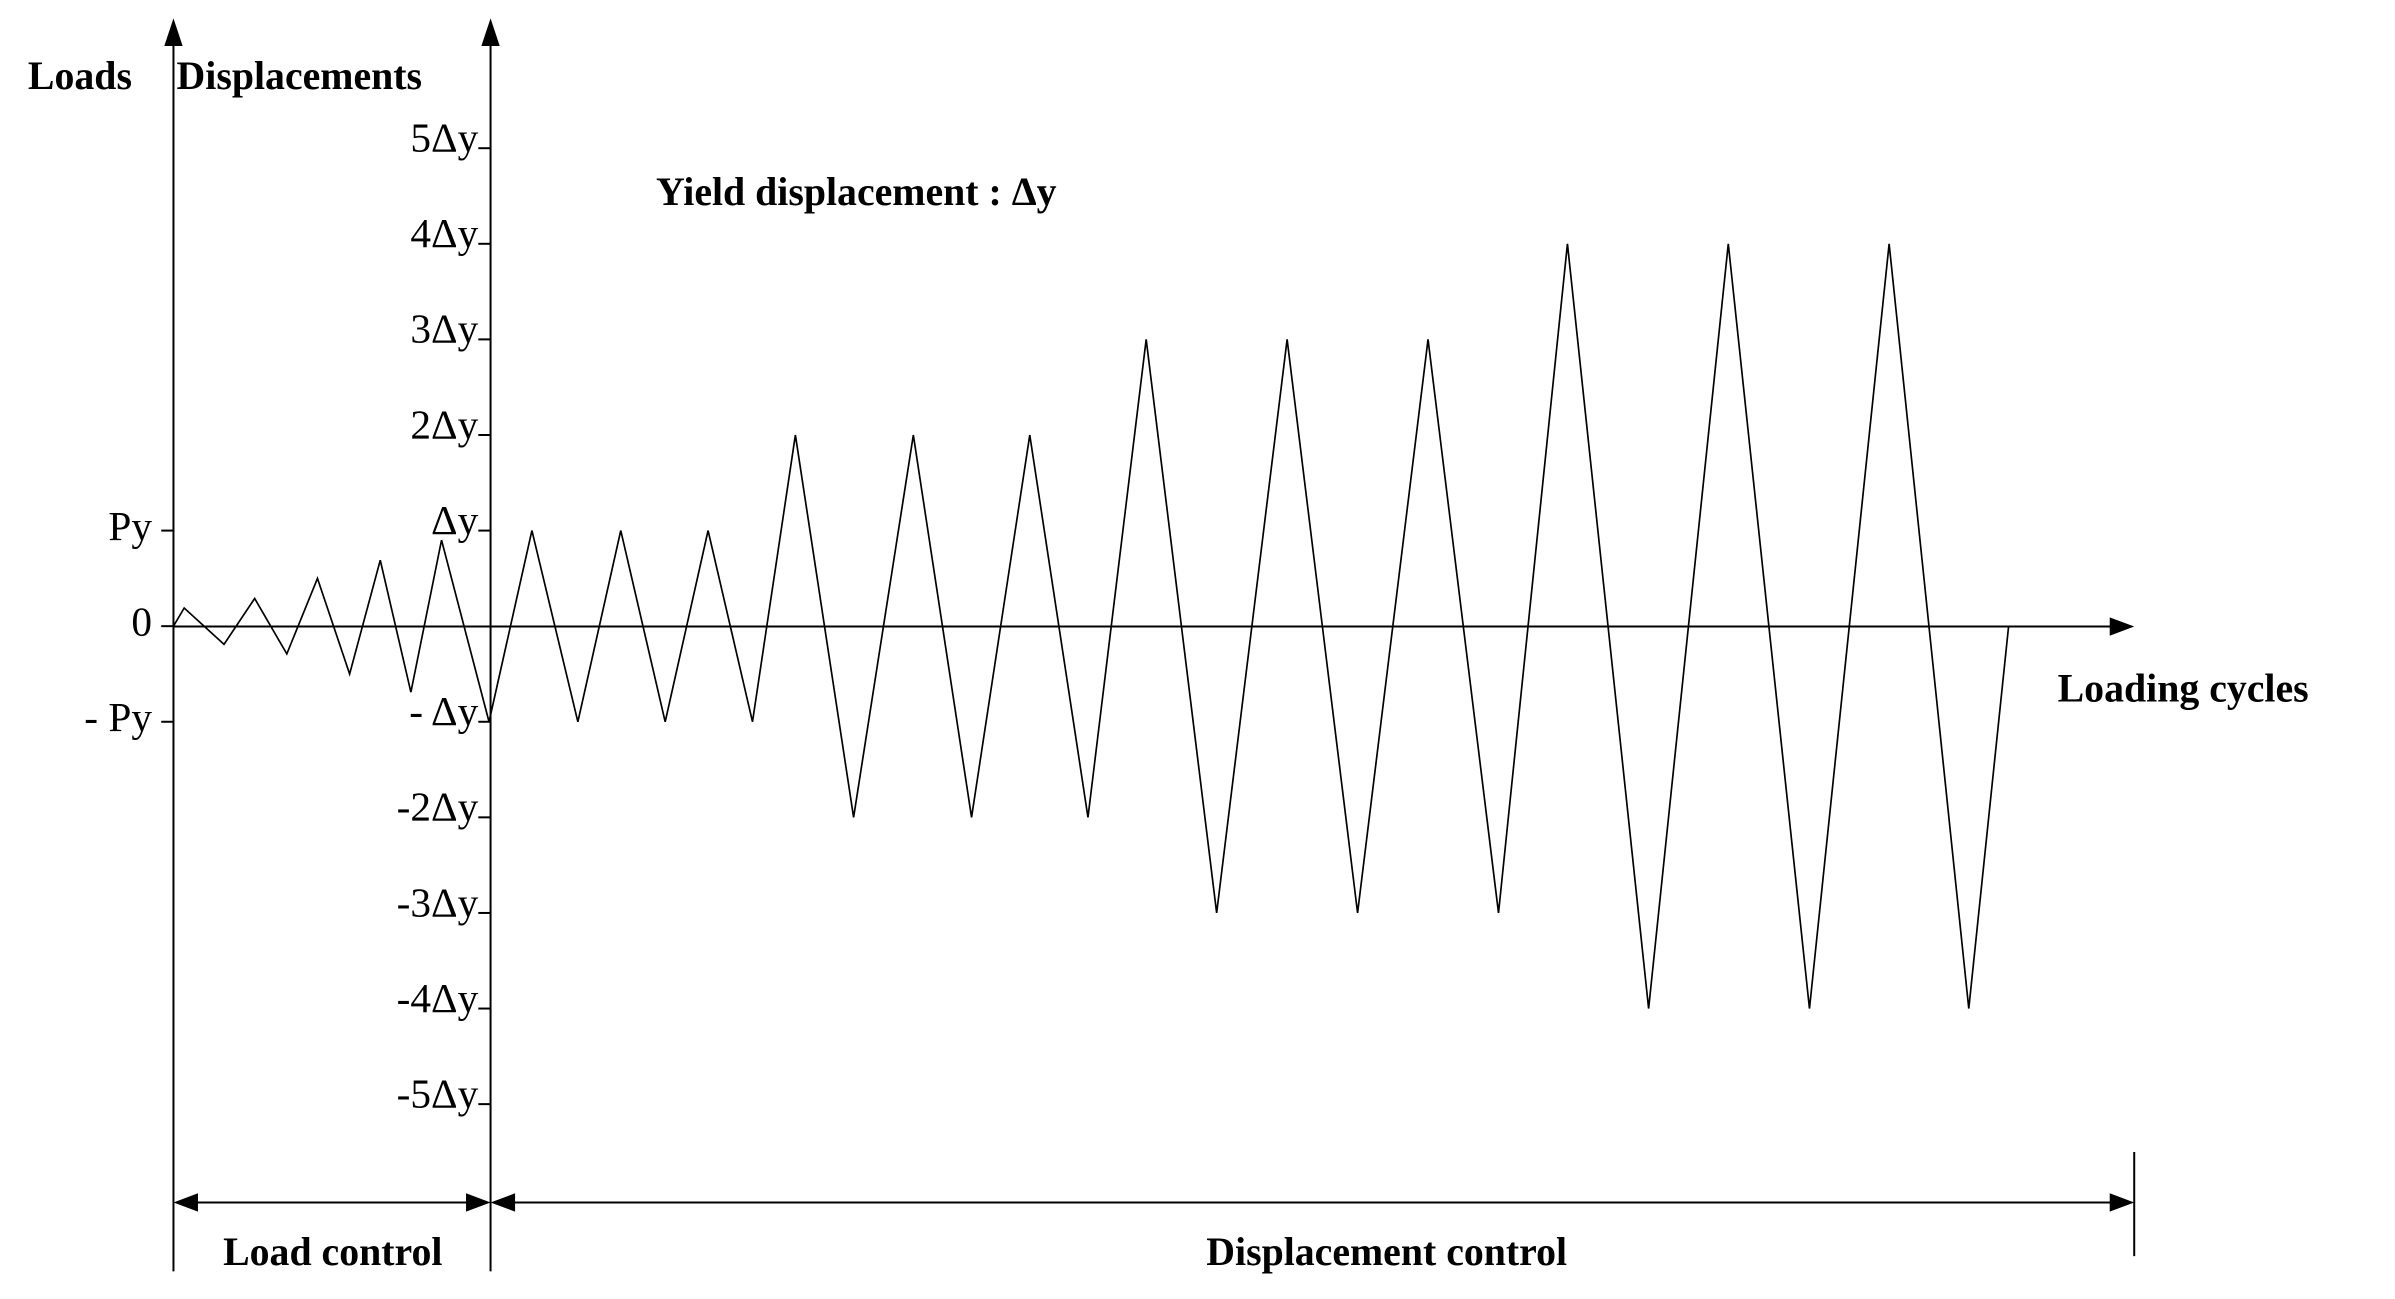  I want to click on y-axis-label: Loads, so click(80, 76).